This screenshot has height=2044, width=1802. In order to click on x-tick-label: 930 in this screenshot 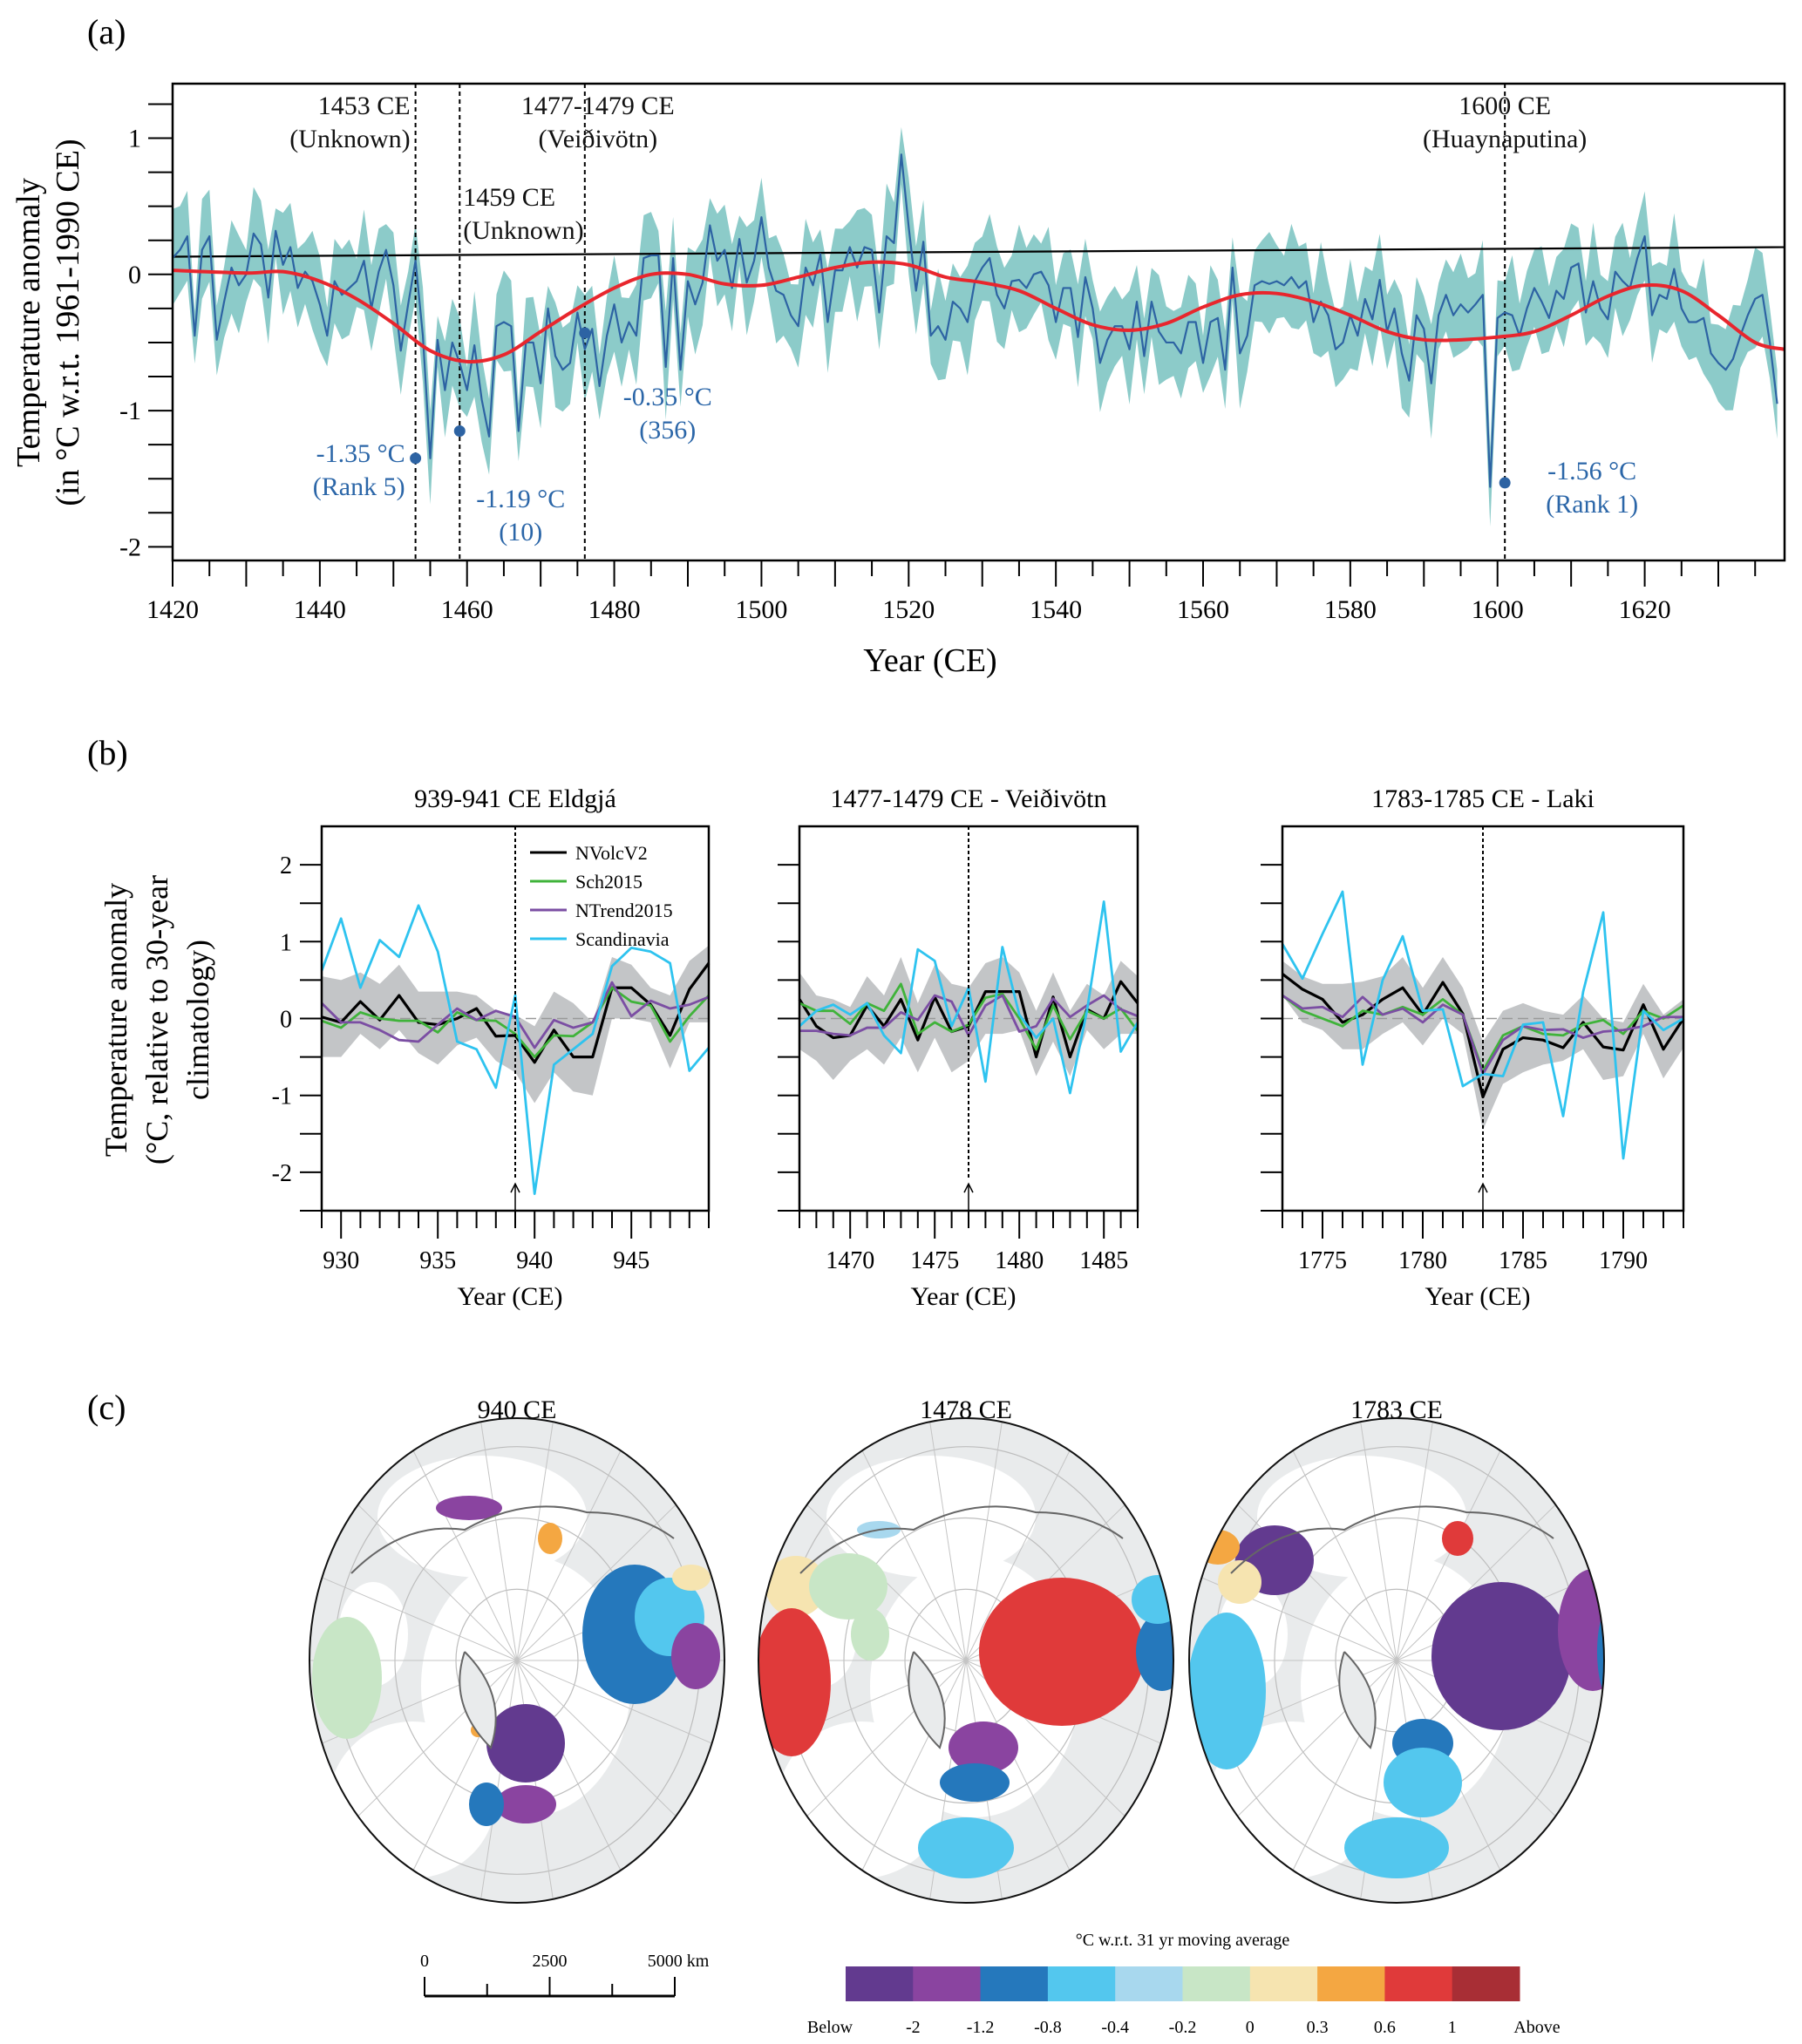, I will do `click(341, 1260)`.